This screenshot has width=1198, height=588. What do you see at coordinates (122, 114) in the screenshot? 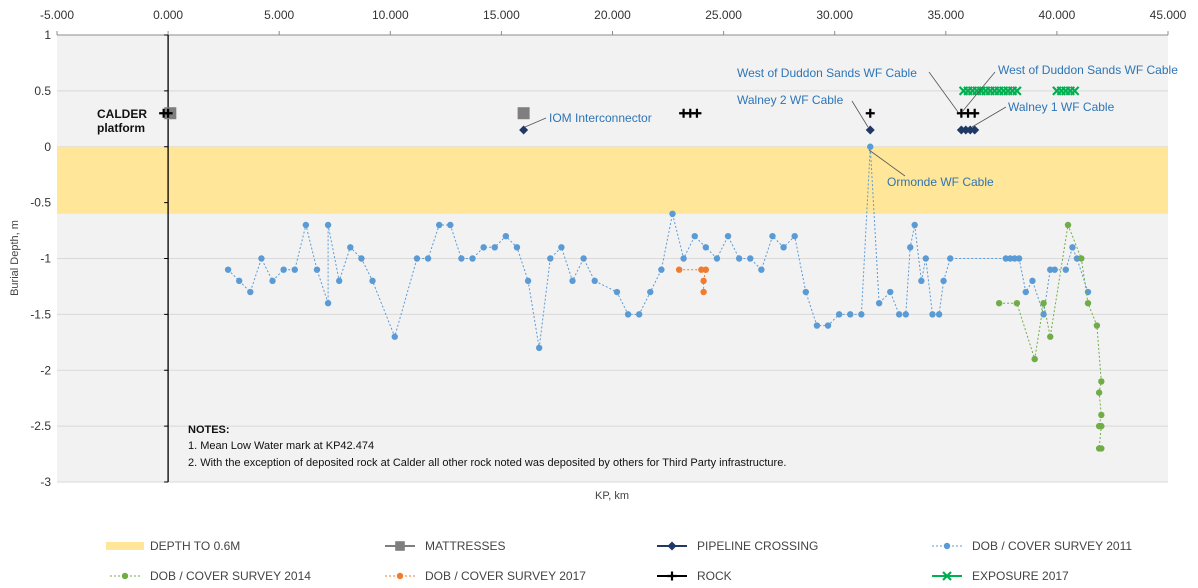
I see `annotation-calder: CALDER` at bounding box center [122, 114].